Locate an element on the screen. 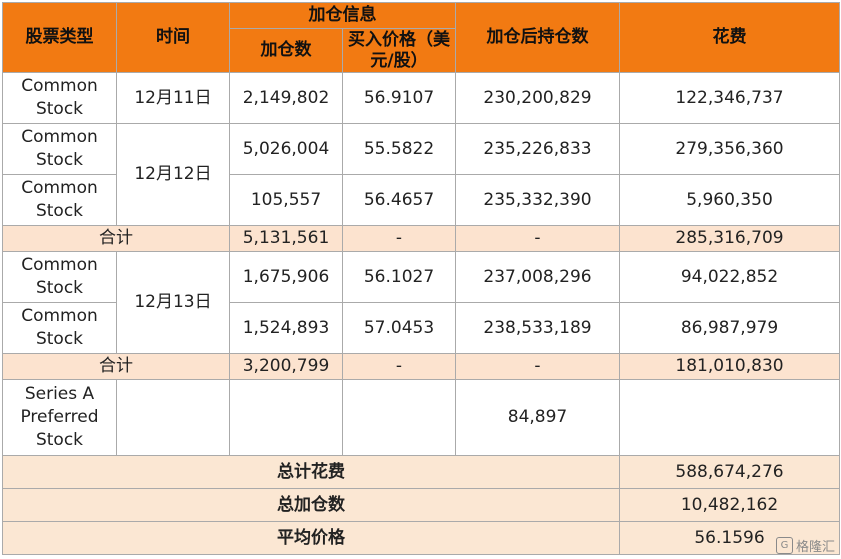  header-row-1: 股票类型 时间 加仓信息 加仓后持仓数 花费 is located at coordinates (421, 37).